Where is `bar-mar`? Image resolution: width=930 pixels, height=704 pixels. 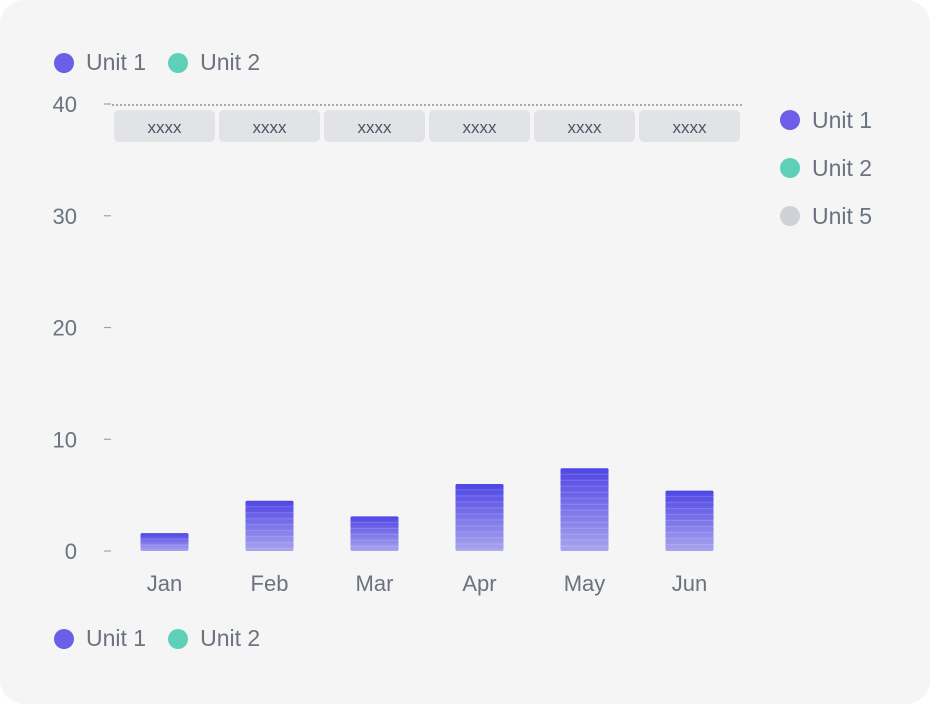
bar-mar is located at coordinates (374, 533).